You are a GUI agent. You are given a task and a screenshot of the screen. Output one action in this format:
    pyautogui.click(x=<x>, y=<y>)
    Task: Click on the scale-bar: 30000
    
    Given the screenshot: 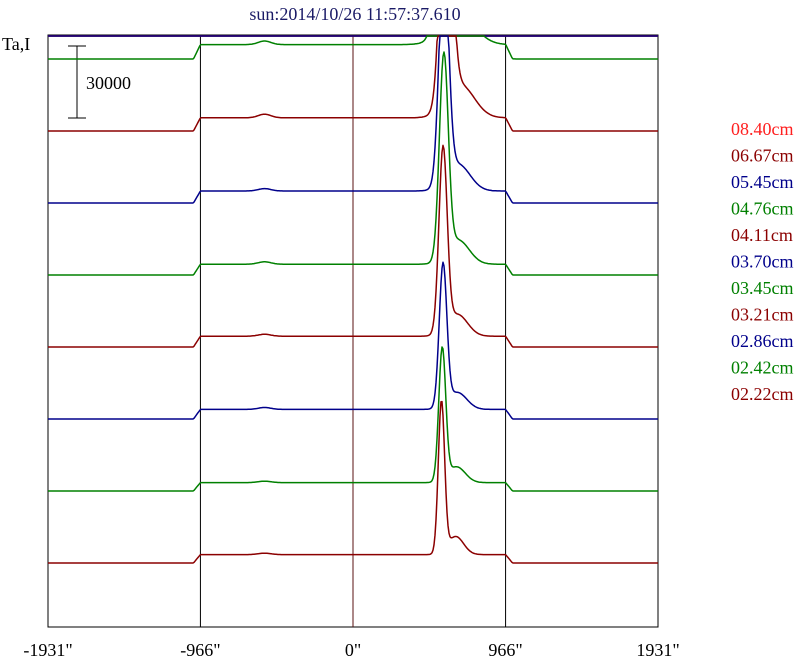 What is the action you would take?
    pyautogui.click(x=99, y=82)
    